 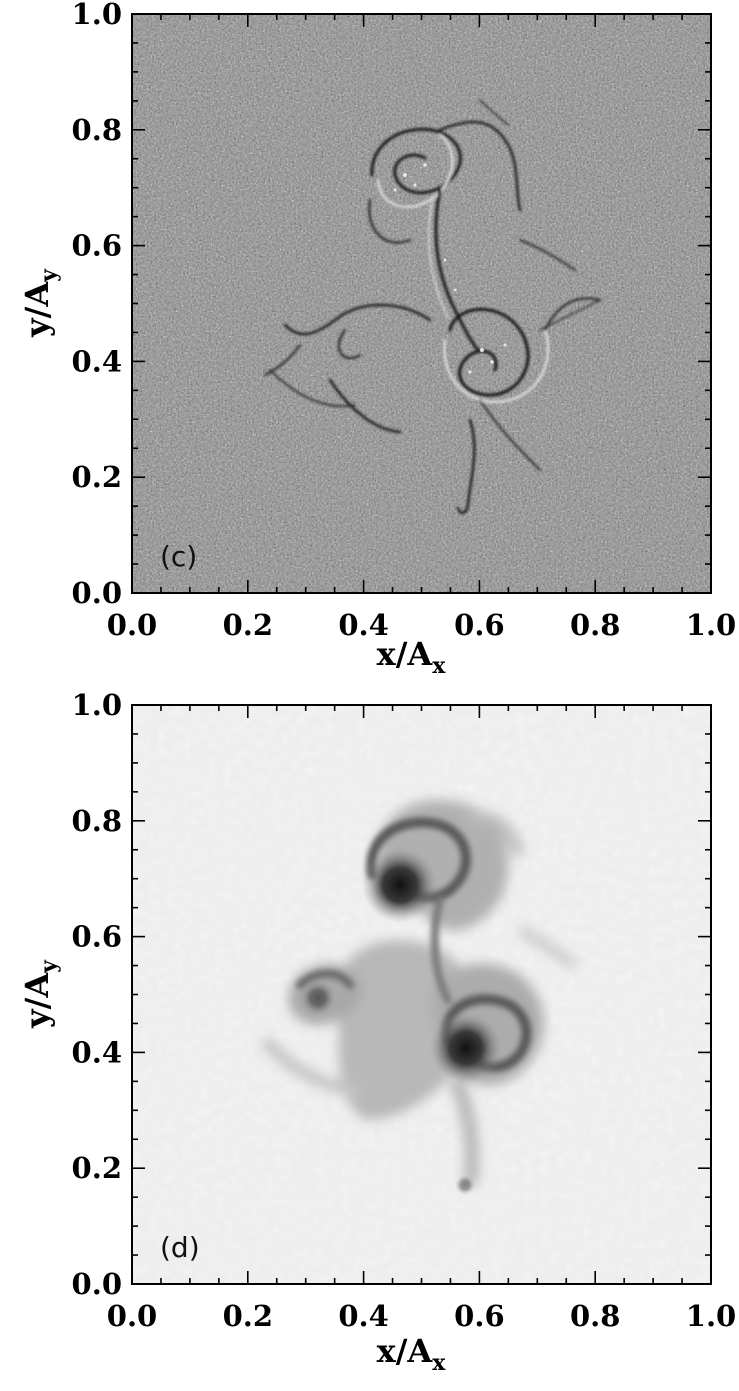 I want to click on panel-c-ylabel: y/Ay, so click(x=40, y=303).